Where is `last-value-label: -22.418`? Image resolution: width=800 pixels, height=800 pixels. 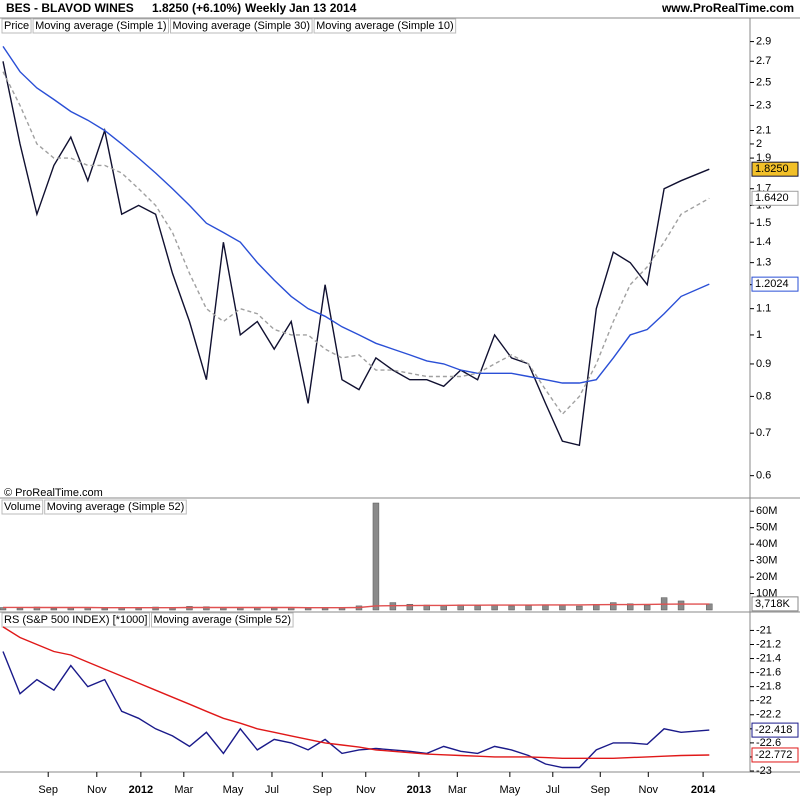 last-value-label: -22.418 is located at coordinates (773, 730).